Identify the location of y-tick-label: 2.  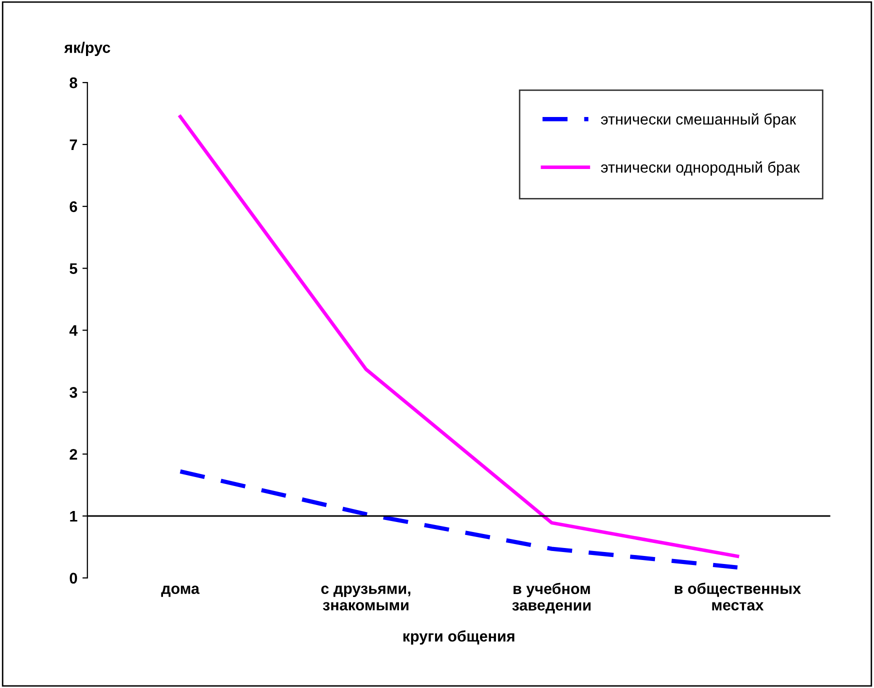
(74, 454).